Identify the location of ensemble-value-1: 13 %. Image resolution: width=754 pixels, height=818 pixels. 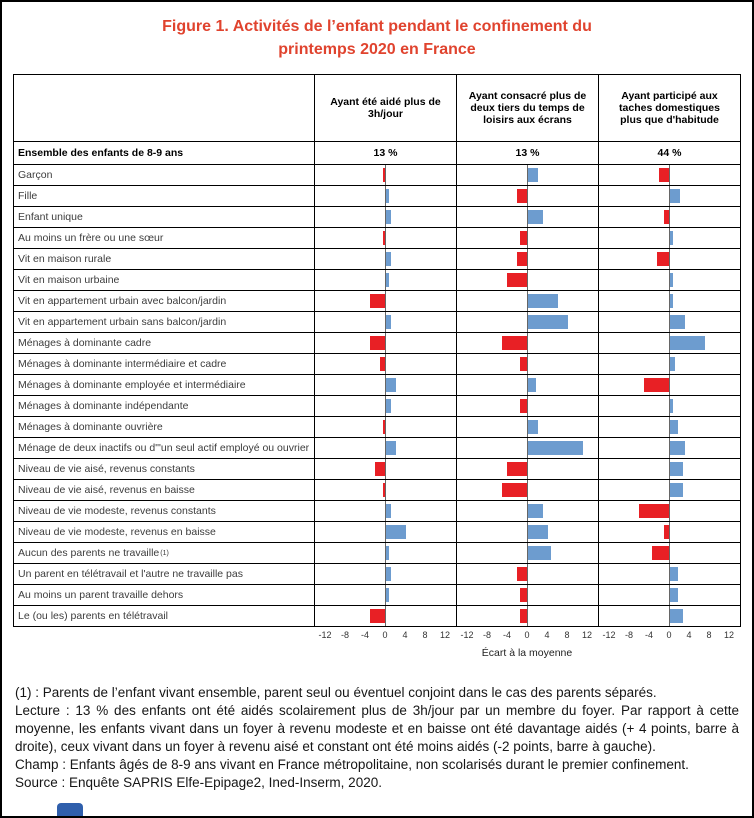
(385, 153).